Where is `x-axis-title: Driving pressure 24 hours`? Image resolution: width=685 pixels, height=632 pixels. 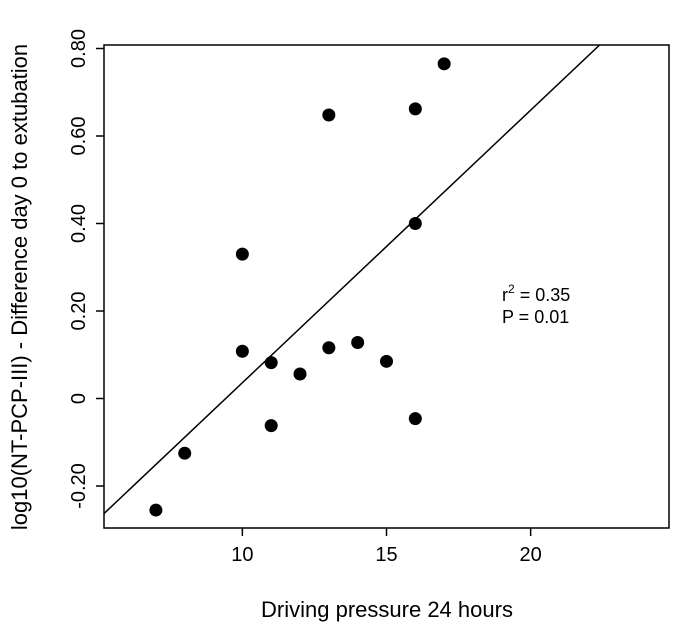
x-axis-title: Driving pressure 24 hours is located at coordinates (387, 609).